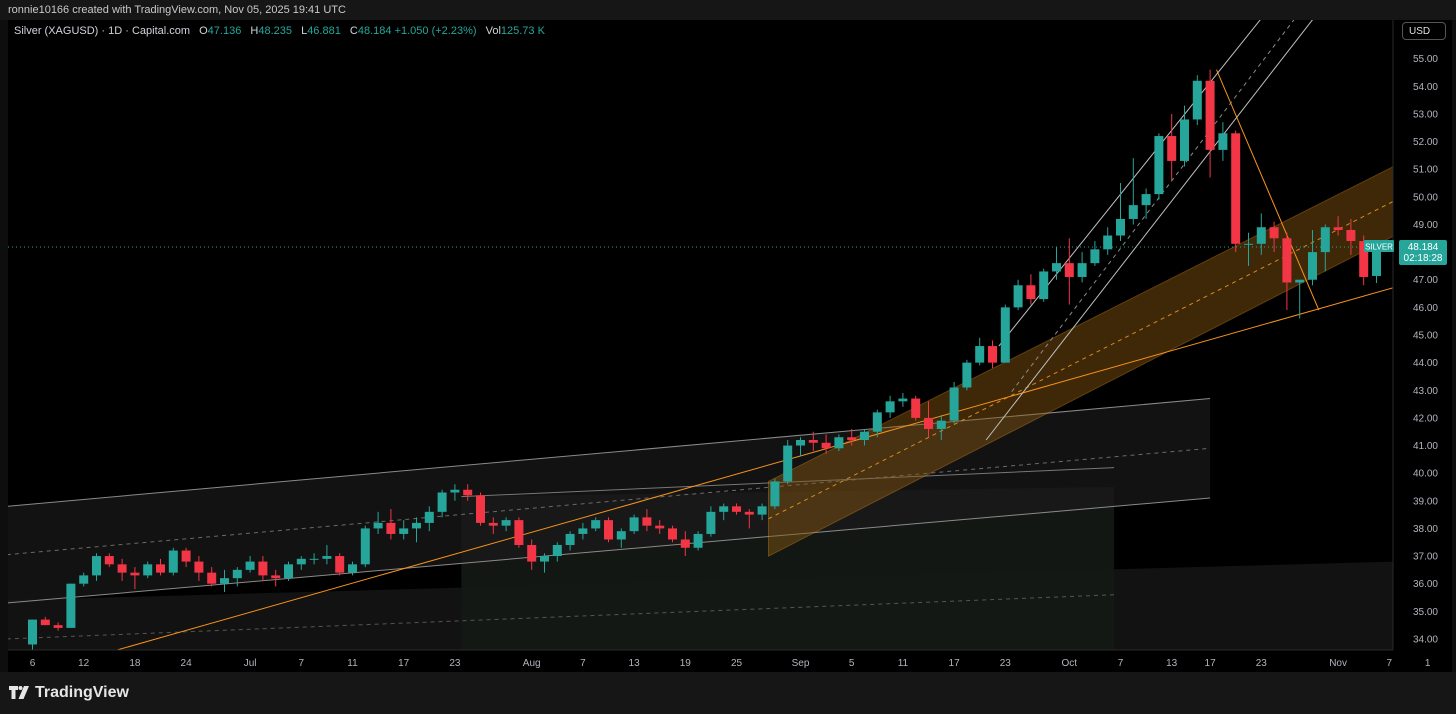  Describe the element at coordinates (1425, 308) in the screenshot. I see `y-tick-label: 46.00` at that location.